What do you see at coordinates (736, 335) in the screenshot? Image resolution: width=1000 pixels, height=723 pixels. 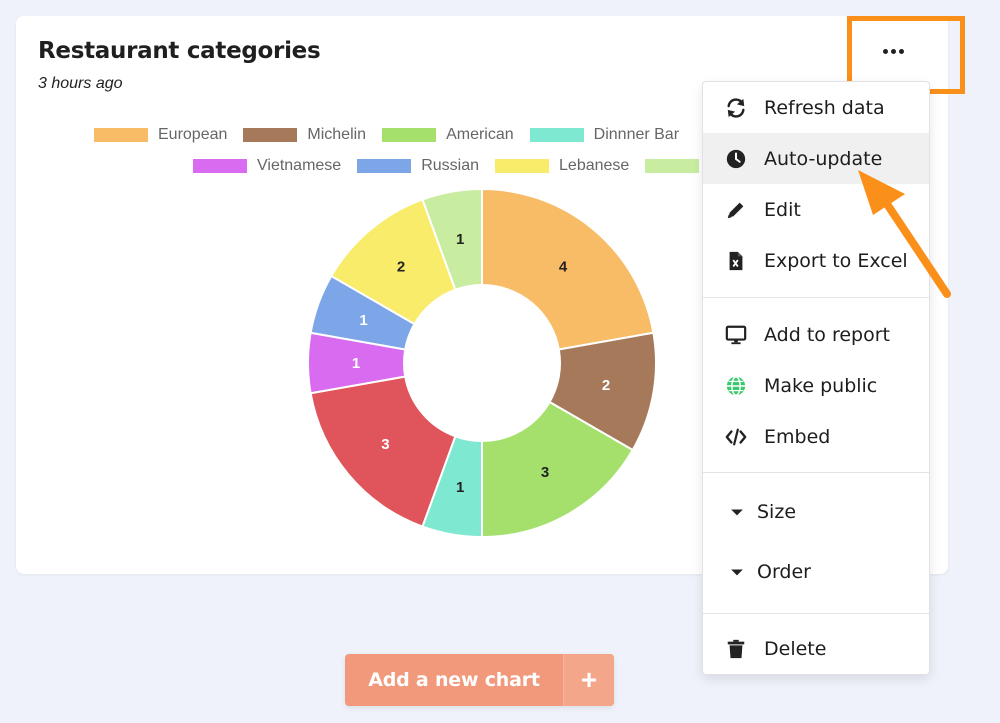 I see `monitor-icon` at bounding box center [736, 335].